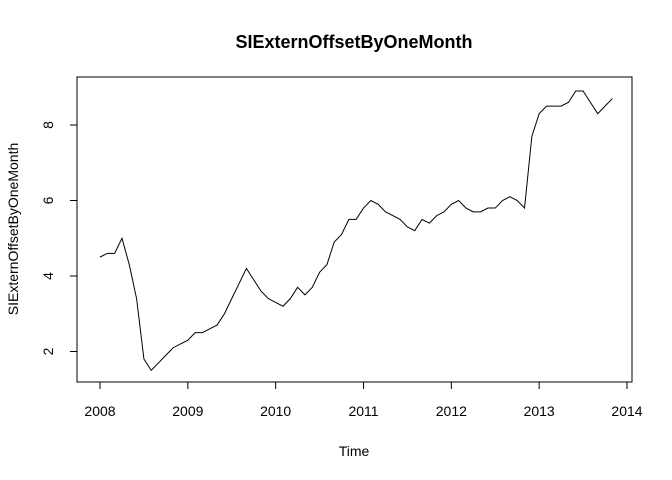  What do you see at coordinates (48, 200) in the screenshot?
I see `y-tick-label: 6` at bounding box center [48, 200].